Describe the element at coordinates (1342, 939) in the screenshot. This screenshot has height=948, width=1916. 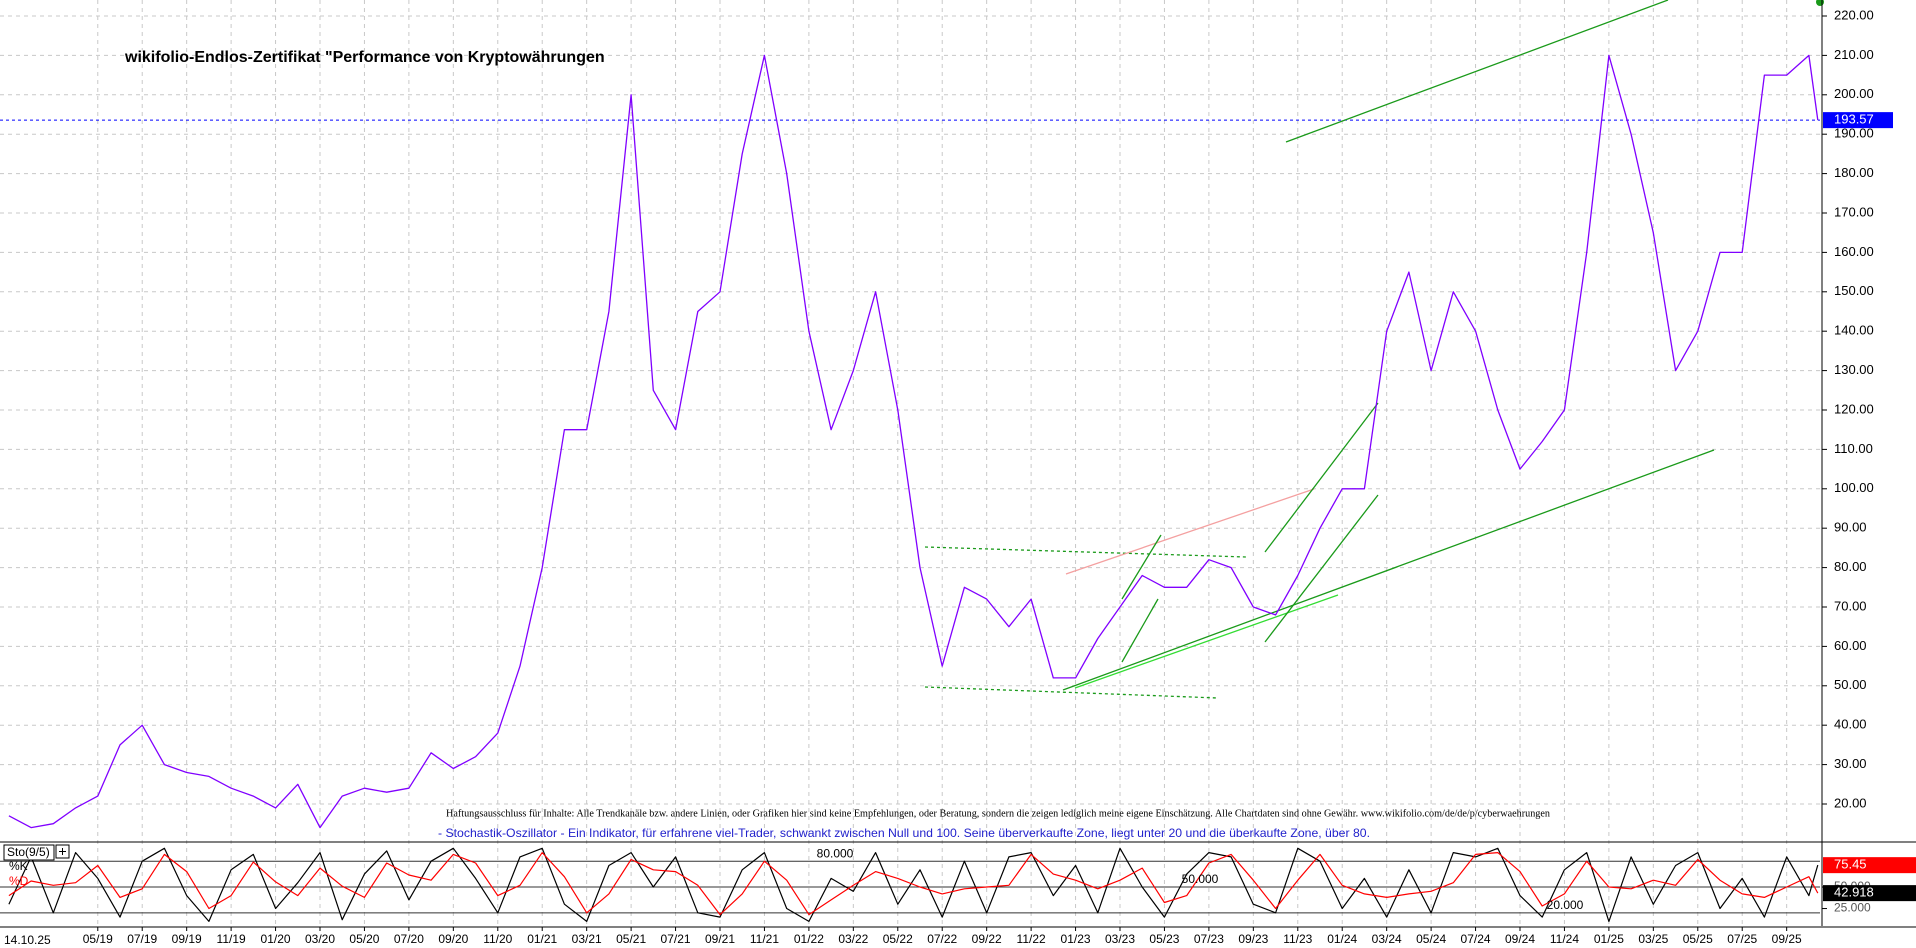
I see `x-tick-label: 01/24` at that location.